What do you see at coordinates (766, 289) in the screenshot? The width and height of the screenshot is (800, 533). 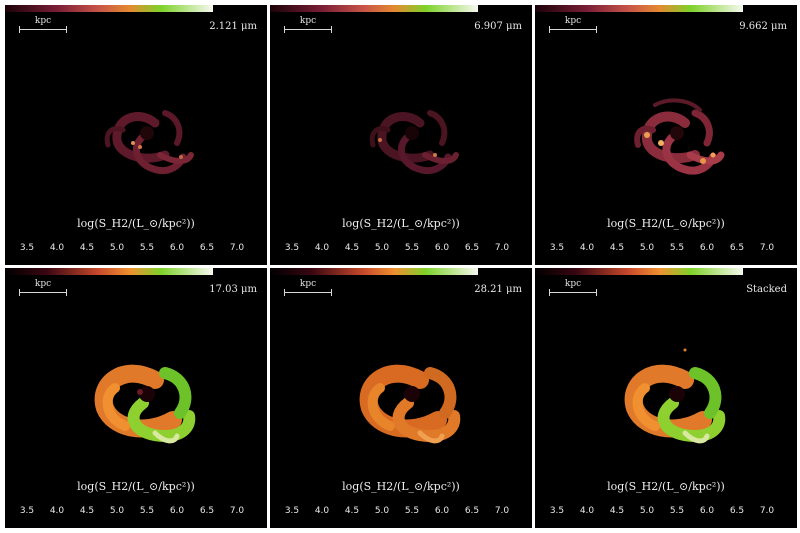 I see `panel-label: Stacked` at bounding box center [766, 289].